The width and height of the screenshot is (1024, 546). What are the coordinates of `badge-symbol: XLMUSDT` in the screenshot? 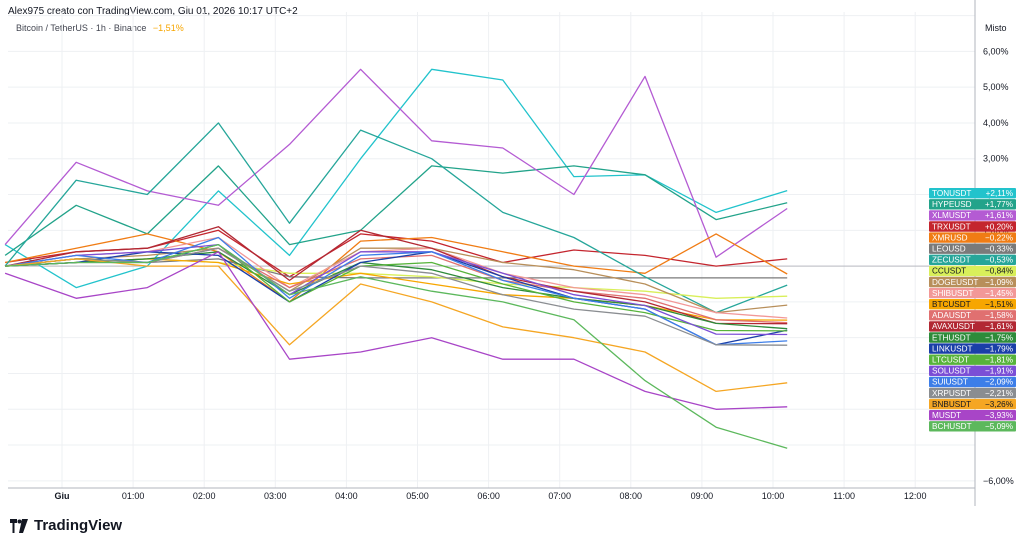 It's located at (951, 215).